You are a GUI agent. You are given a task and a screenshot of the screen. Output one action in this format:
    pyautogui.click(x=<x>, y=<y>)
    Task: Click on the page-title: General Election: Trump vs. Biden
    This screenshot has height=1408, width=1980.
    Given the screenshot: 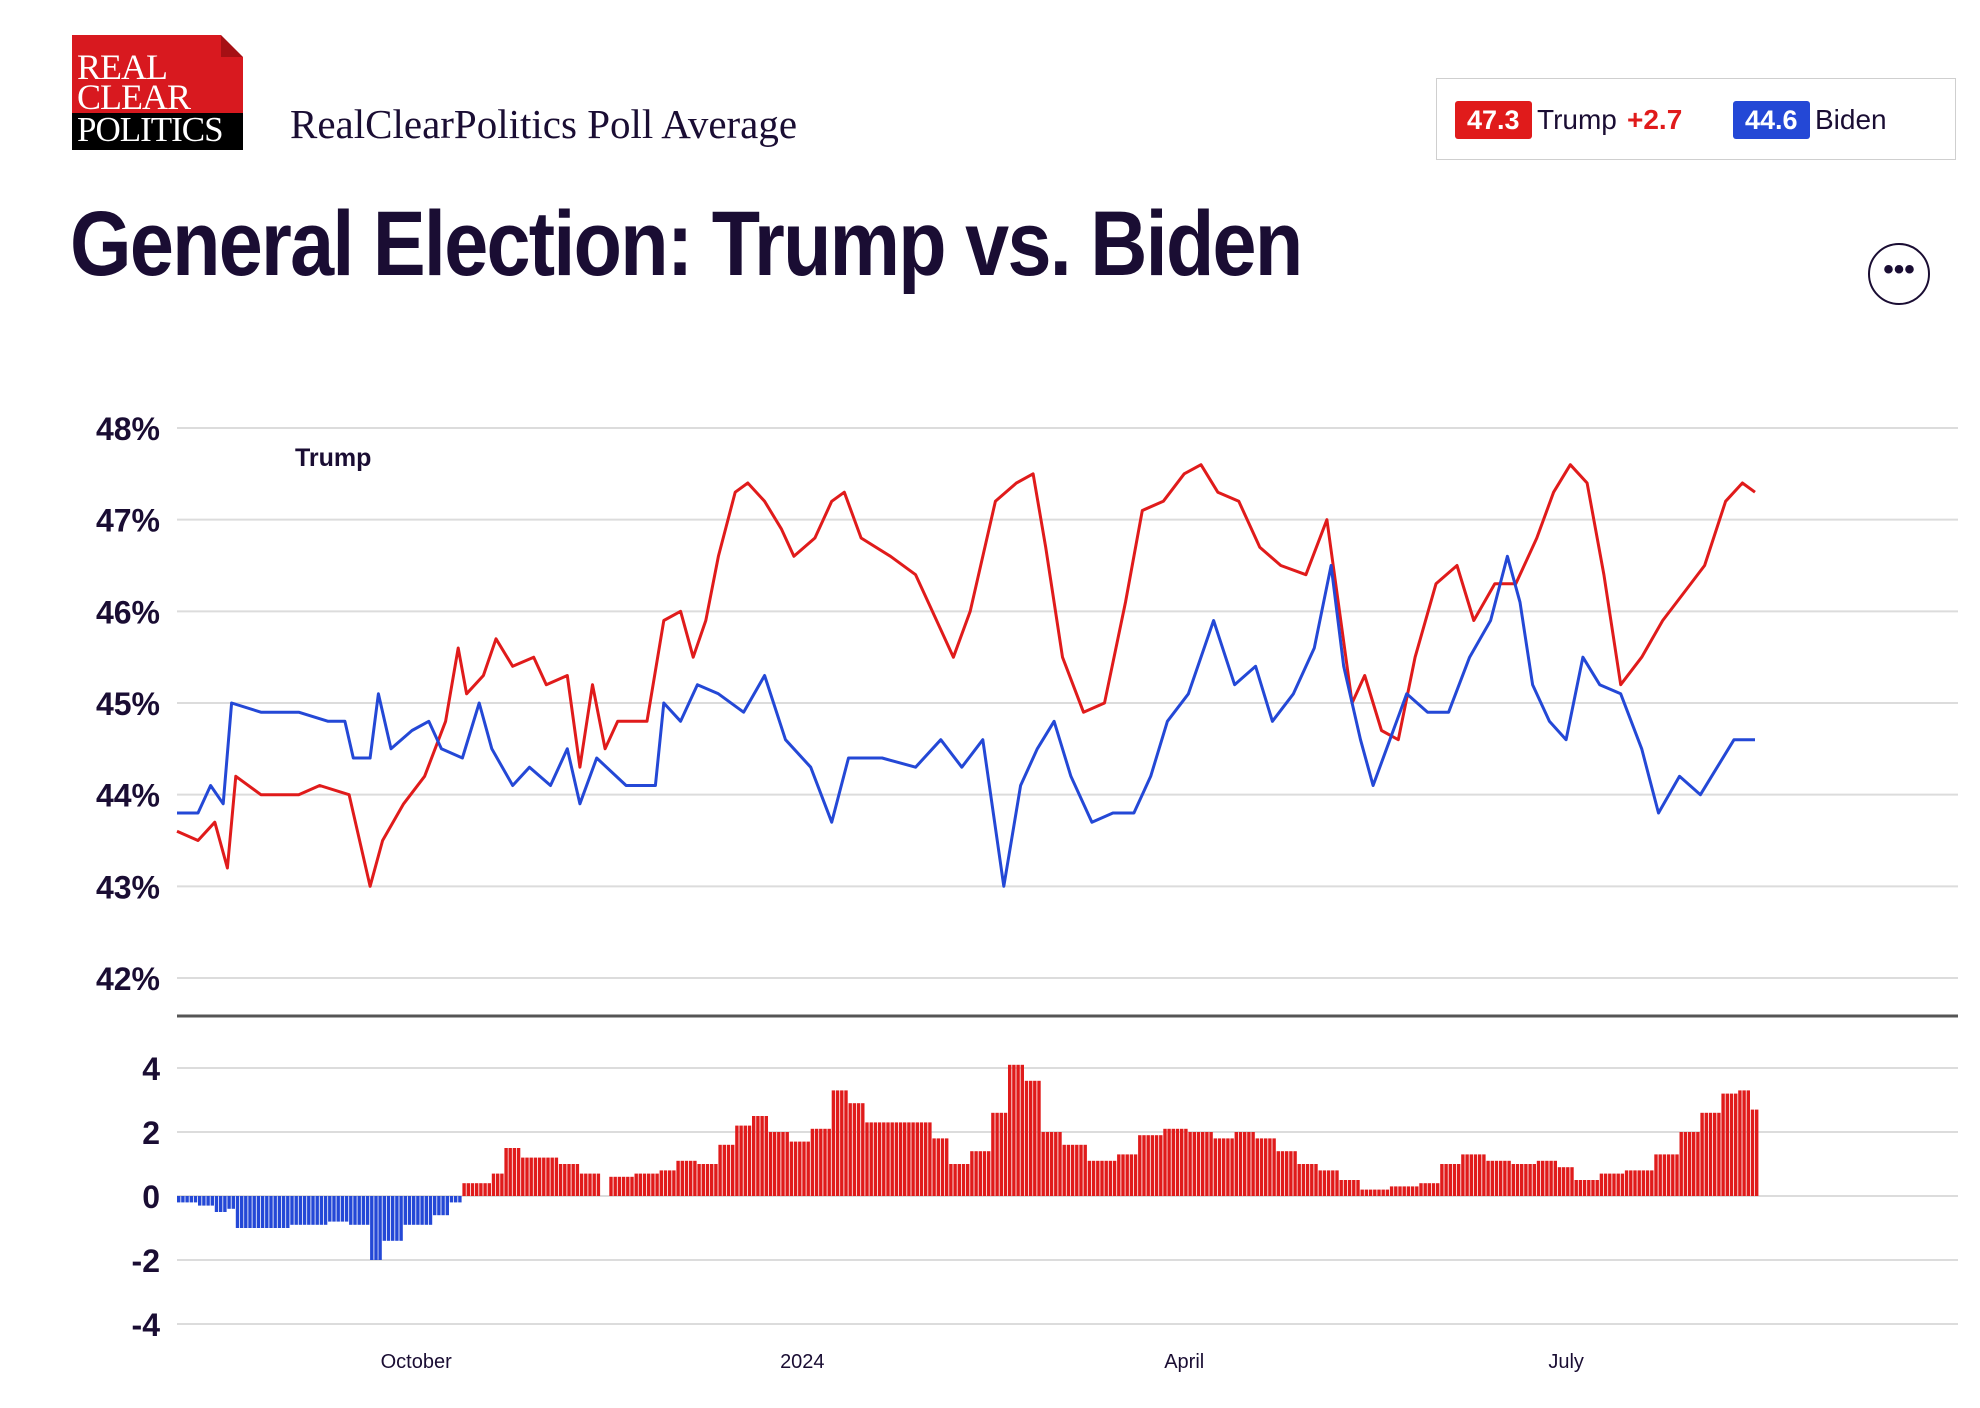 What is the action you would take?
    pyautogui.click(x=686, y=244)
    